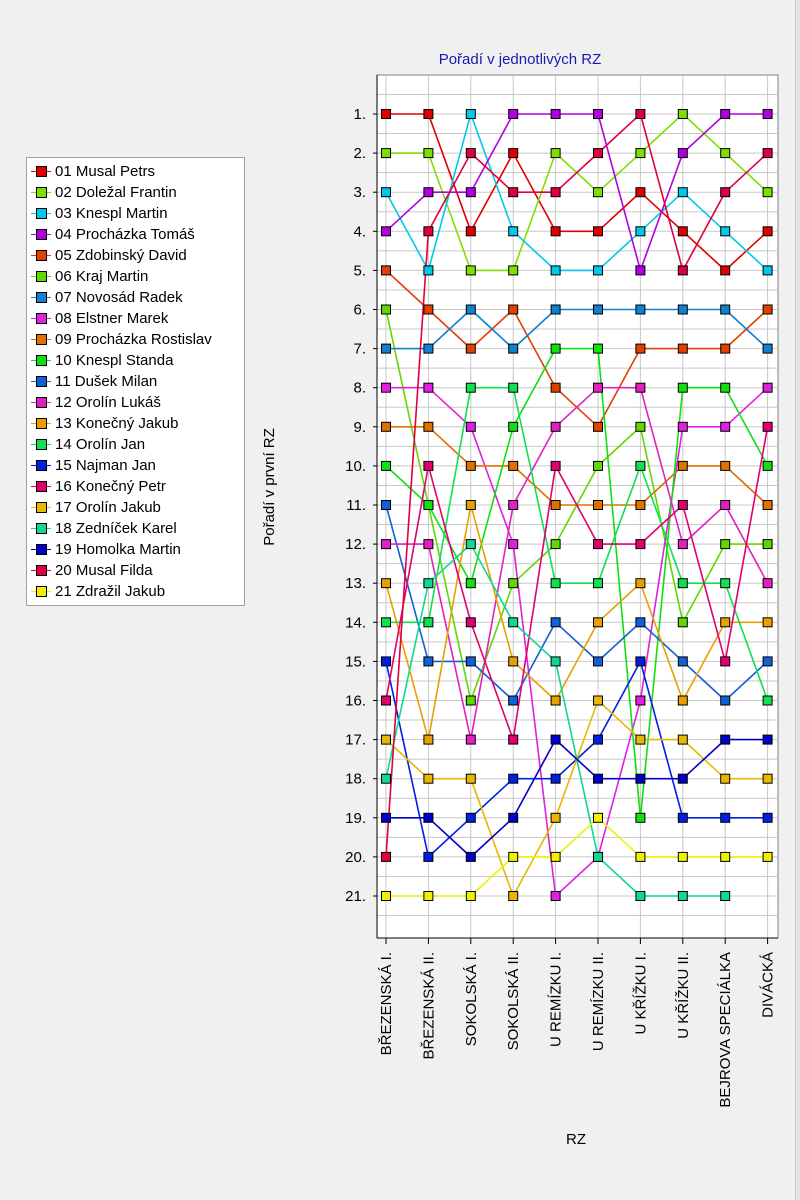  Describe the element at coordinates (598, 1001) in the screenshot. I see `x-tick-label: U REMÍZKU II.` at that location.